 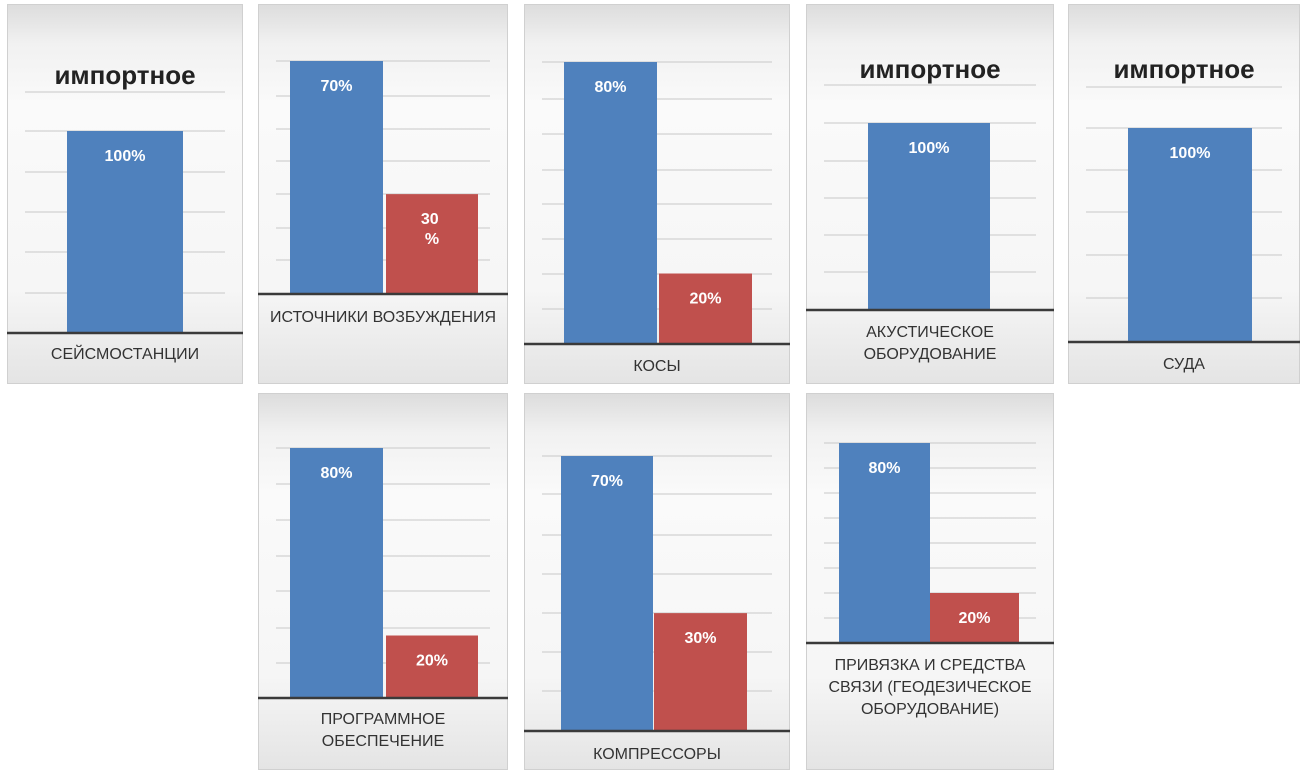 What do you see at coordinates (1184, 364) in the screenshot?
I see `category-label: СУДА` at bounding box center [1184, 364].